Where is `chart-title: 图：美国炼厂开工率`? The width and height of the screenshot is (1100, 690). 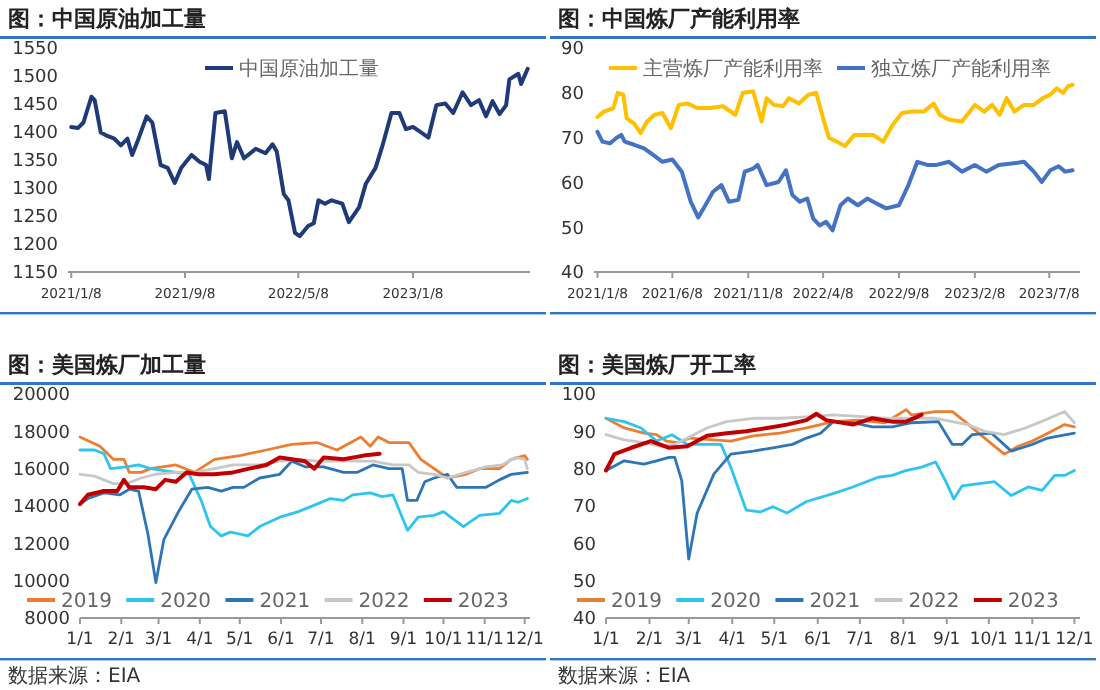 chart-title: 图：美国炼厂开工率 is located at coordinates (657, 365).